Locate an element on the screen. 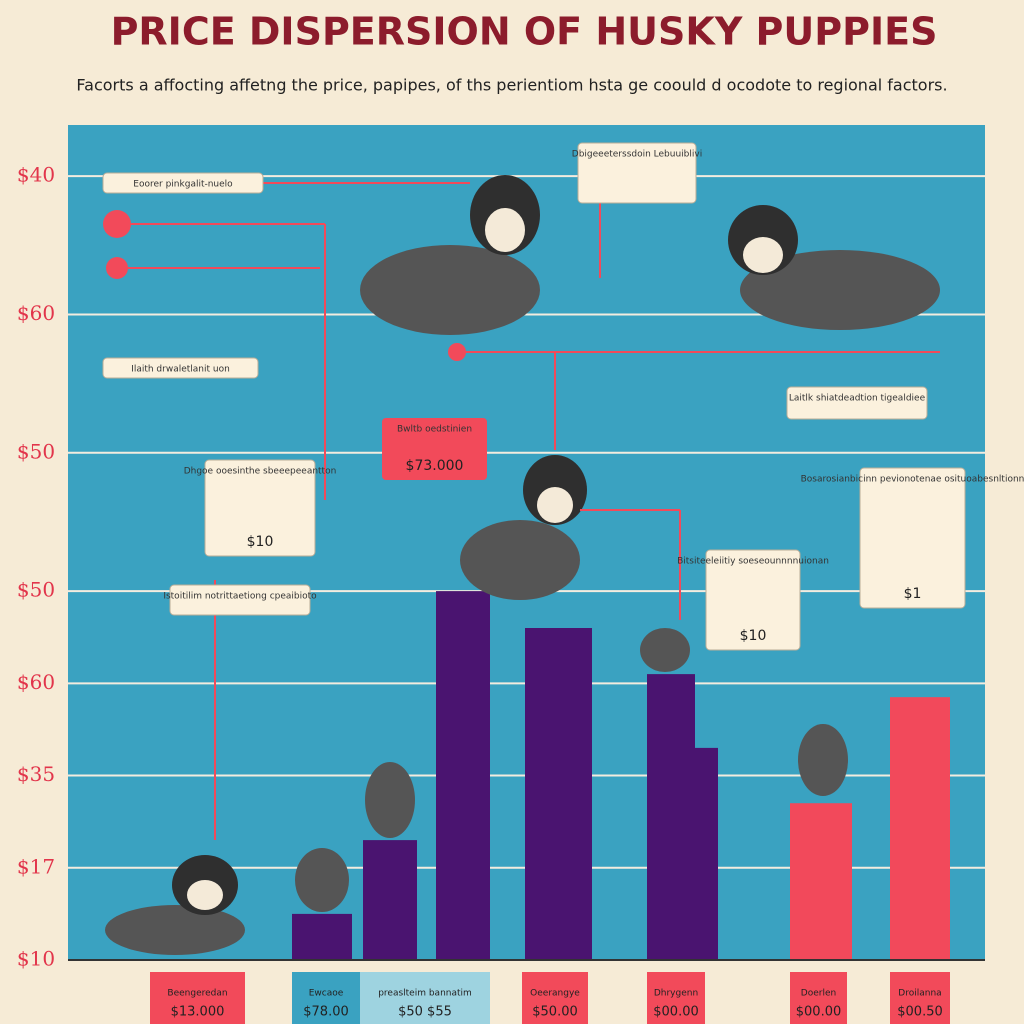 This screenshot has height=1024, width=1024. y-tick-label: $10 is located at coordinates (36, 959).